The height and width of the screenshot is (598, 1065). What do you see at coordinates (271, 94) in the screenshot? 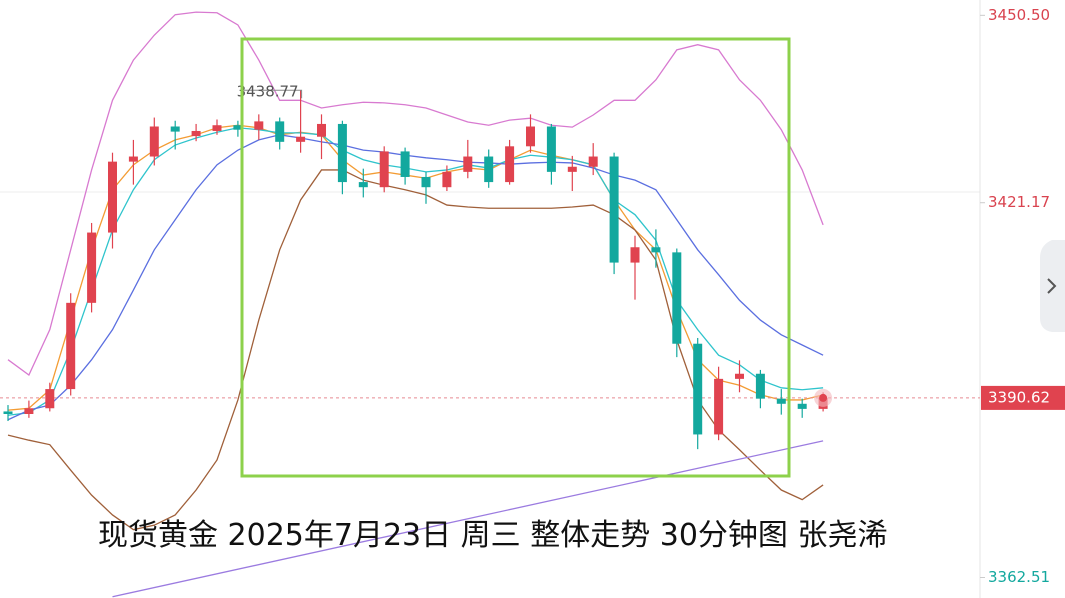
I see `annotation-bracket` at bounding box center [271, 94].